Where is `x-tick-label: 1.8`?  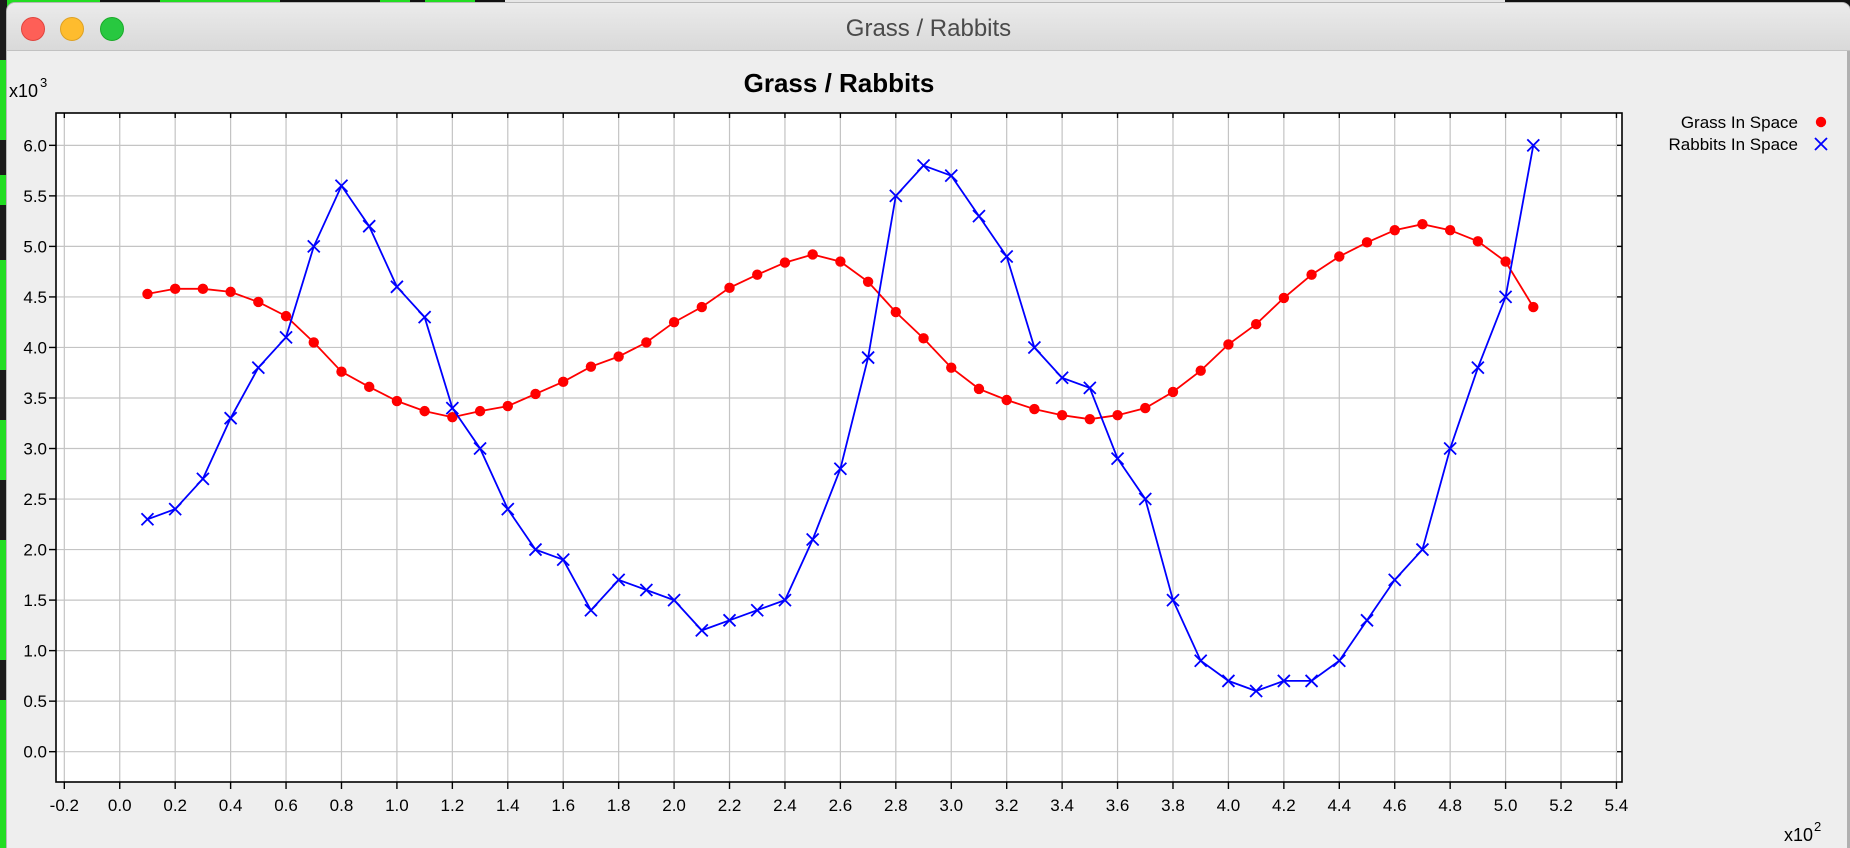 x-tick-label: 1.8 is located at coordinates (619, 805).